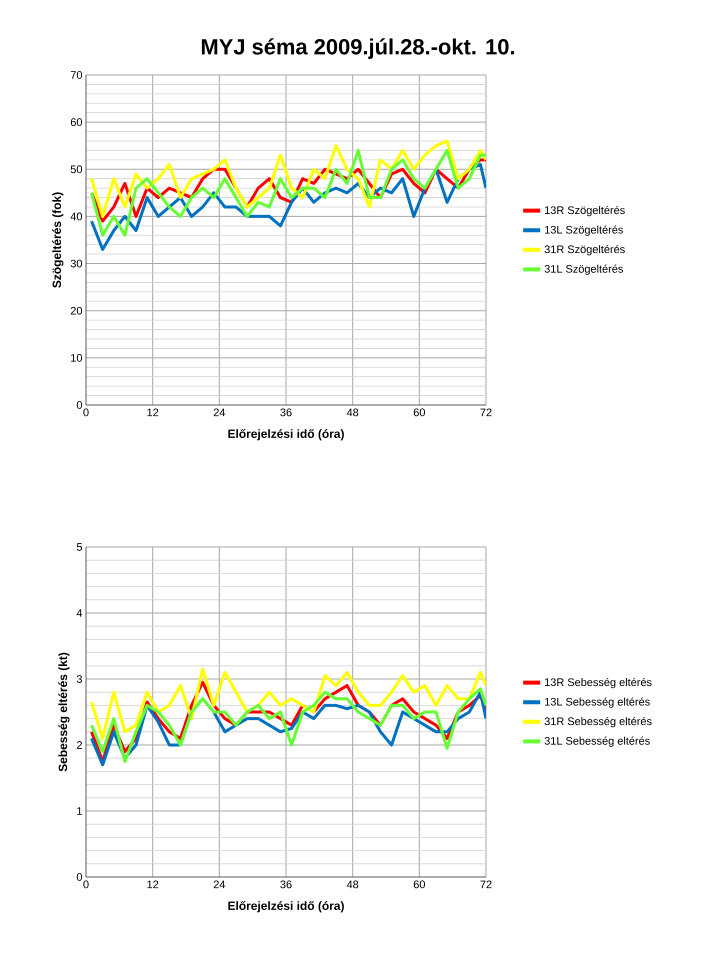 The image size is (715, 960). I want to click on legend-label: 31L Szögeltérés, so click(583, 269).